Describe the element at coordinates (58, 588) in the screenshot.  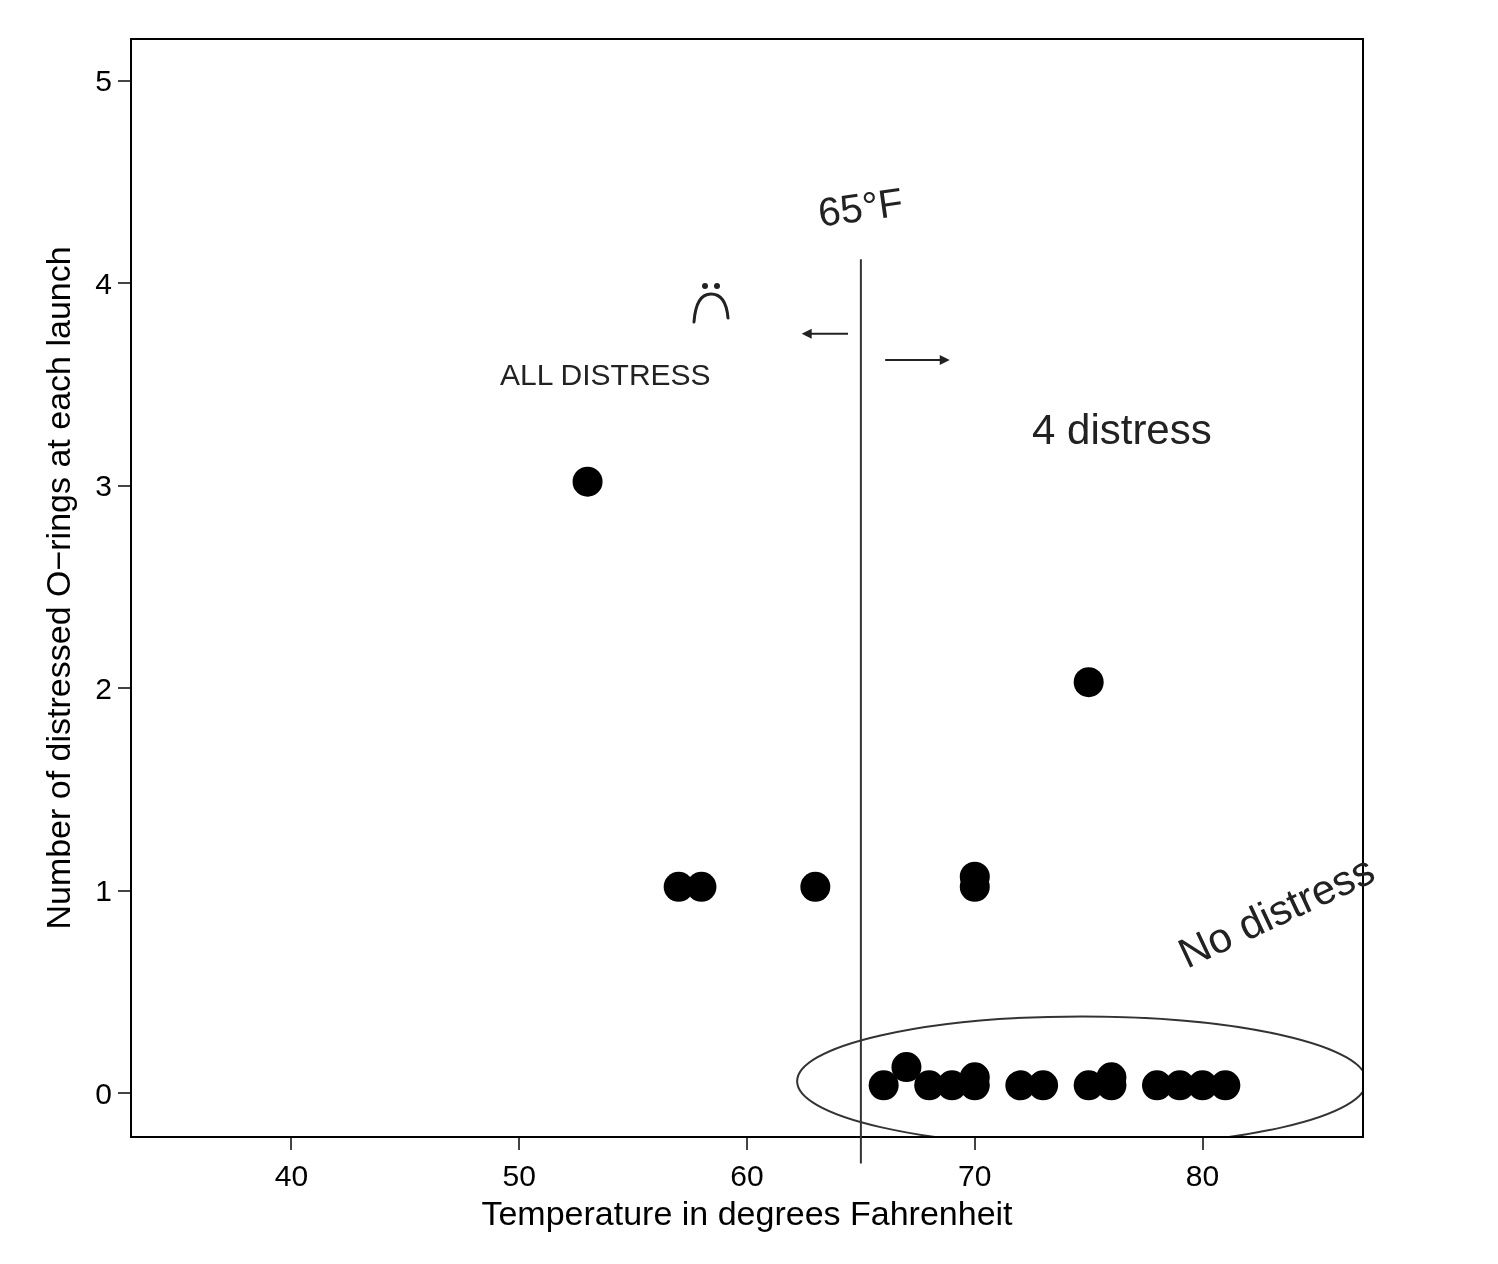
I see `y-axis-title: Number of distressed O−rings at each launch` at that location.